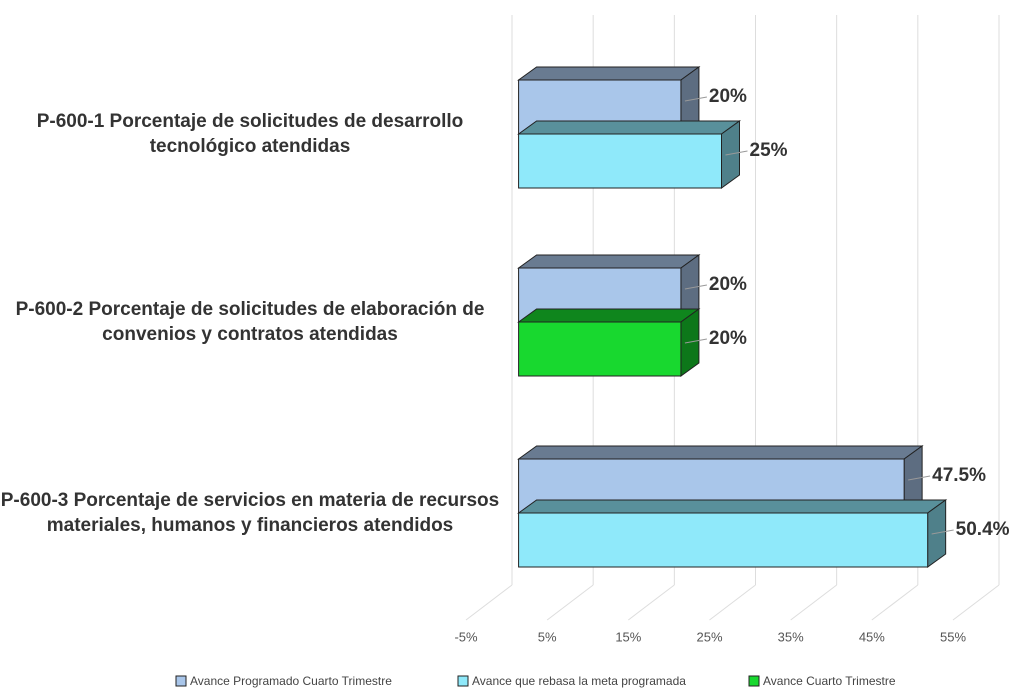 This screenshot has height=690, width=1021. What do you see at coordinates (291, 681) in the screenshot?
I see `legend-label: Avance Programado Cuarto Trimestre` at bounding box center [291, 681].